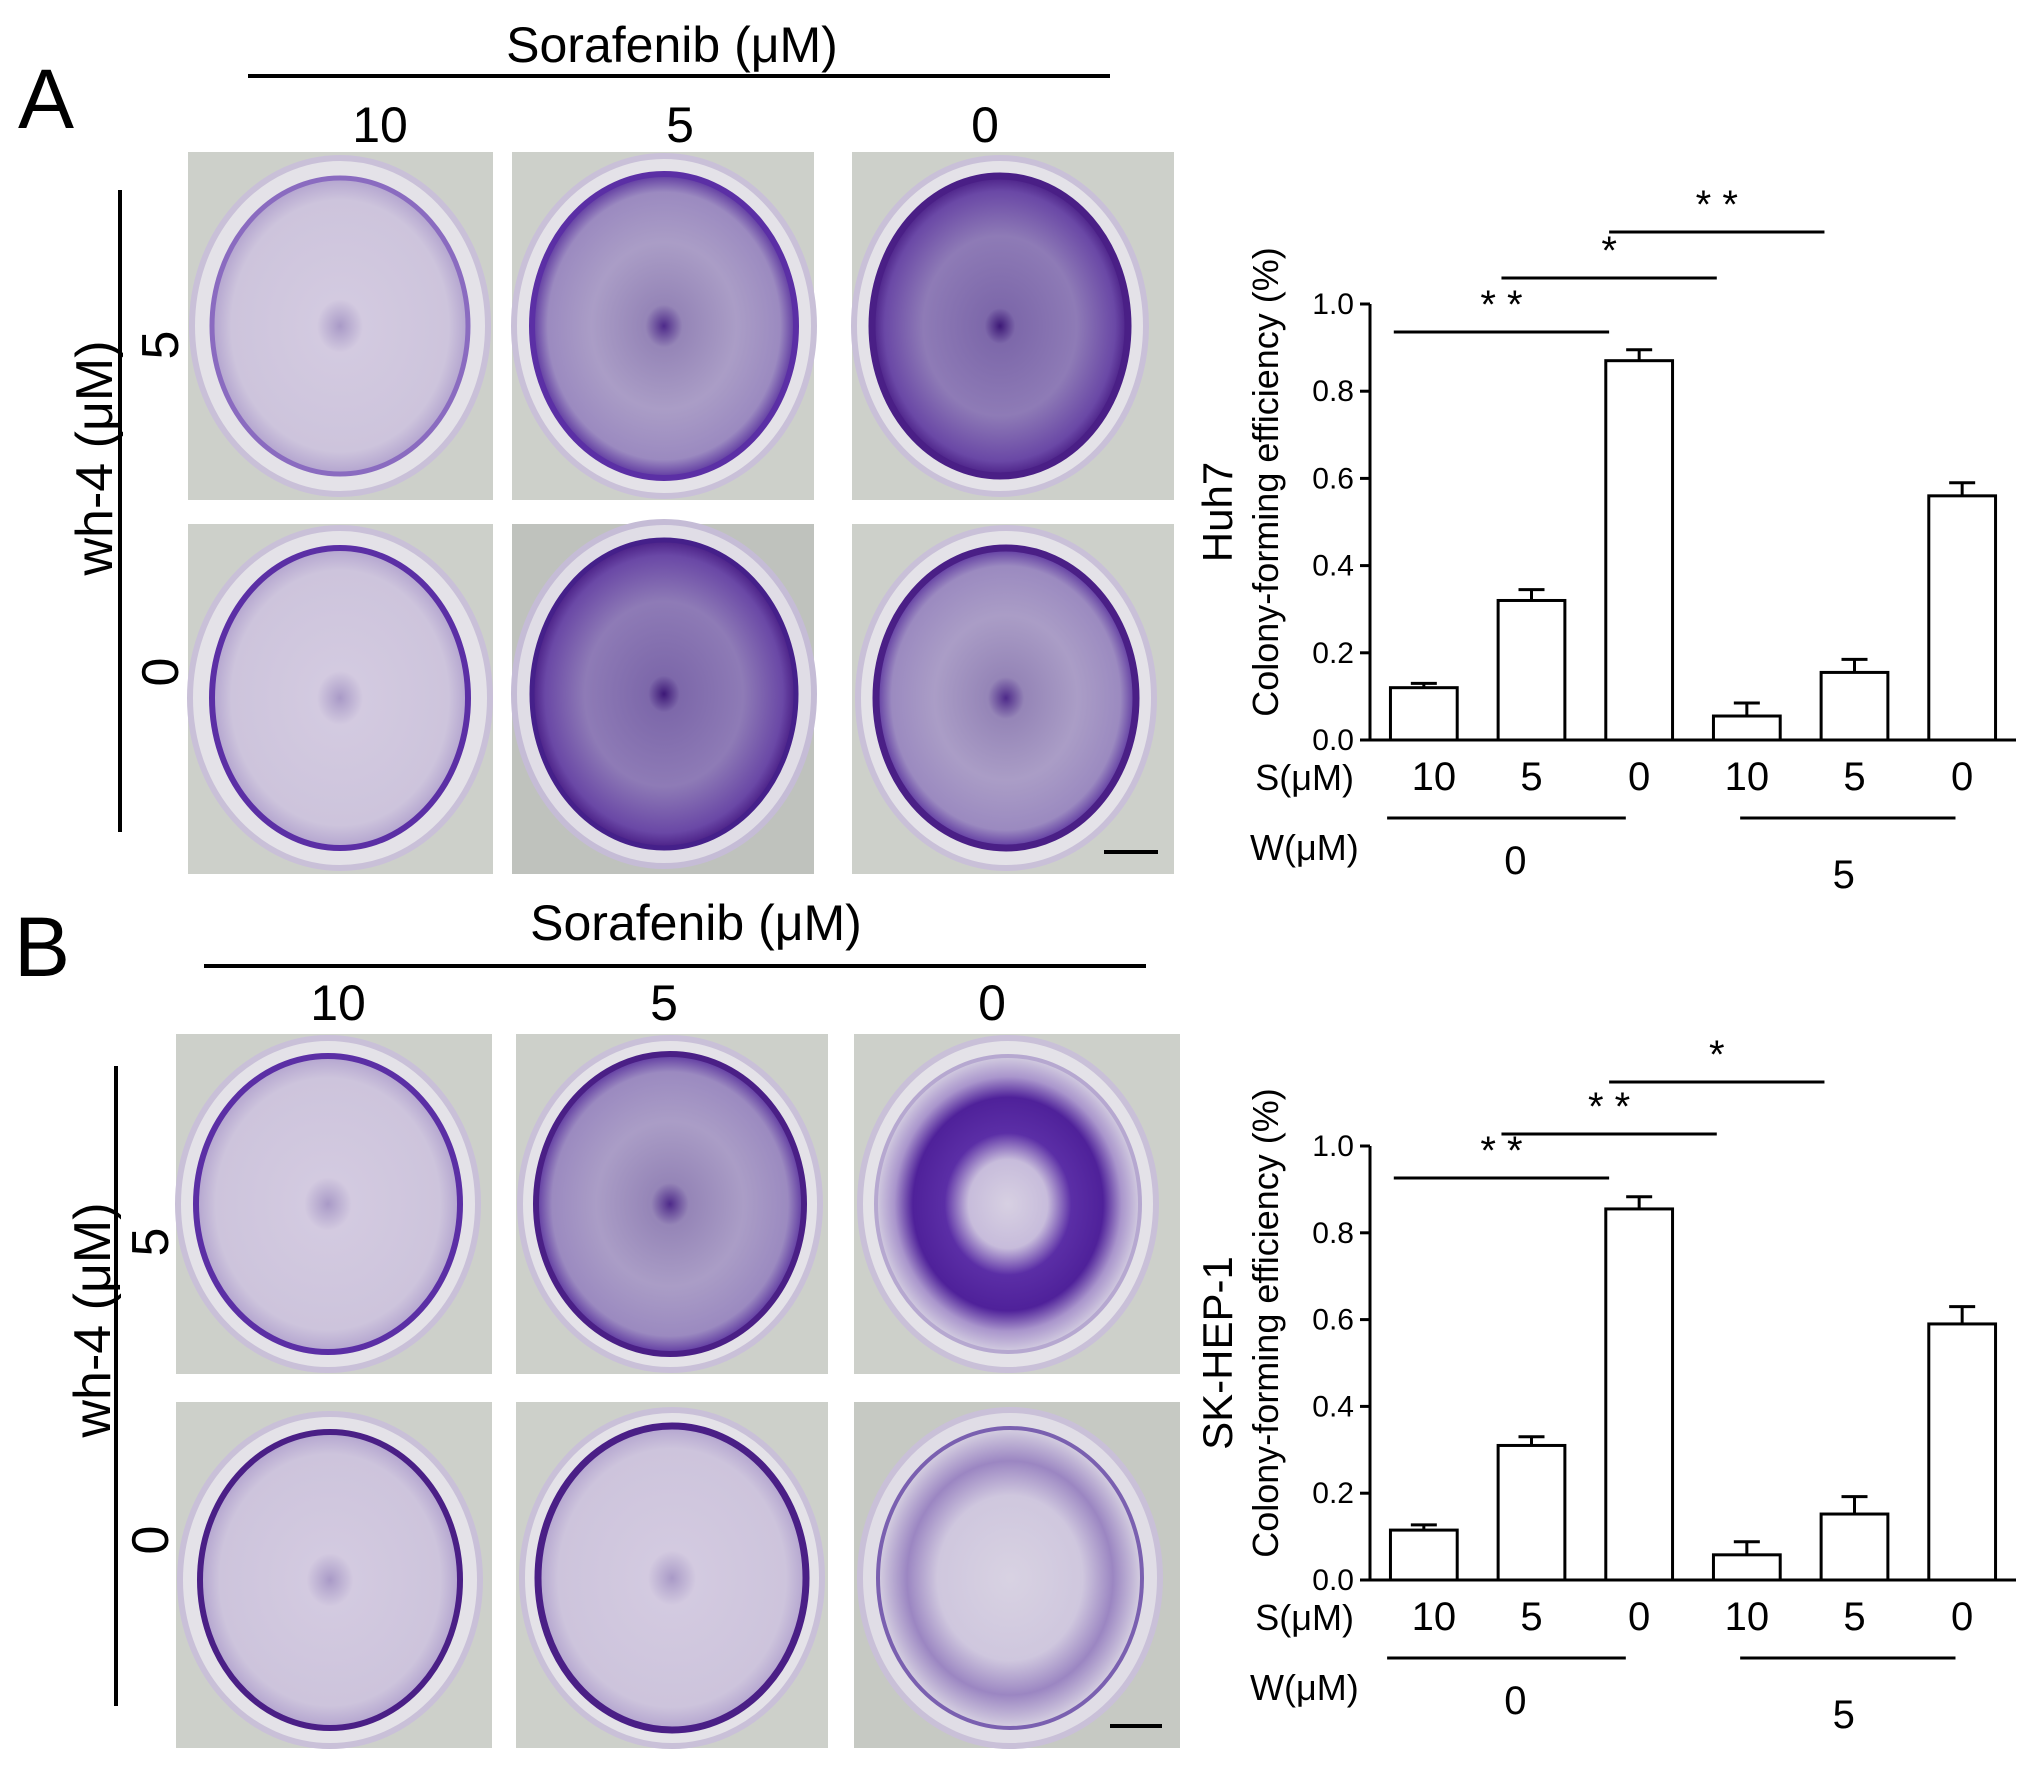 The width and height of the screenshot is (2031, 1767). What do you see at coordinates (42, 947) in the screenshot?
I see `panel-letter: B` at bounding box center [42, 947].